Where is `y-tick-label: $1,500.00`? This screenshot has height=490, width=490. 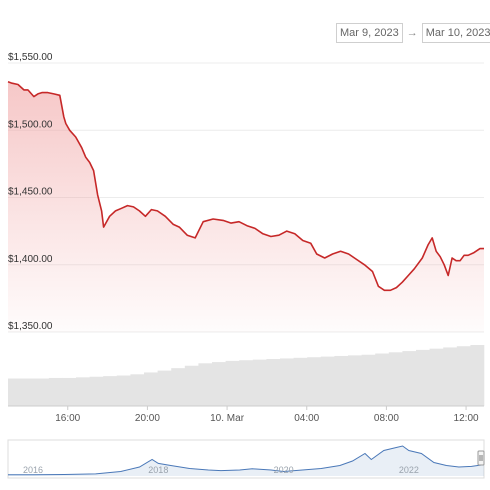 y-tick-label: $1,500.00 is located at coordinates (30, 124).